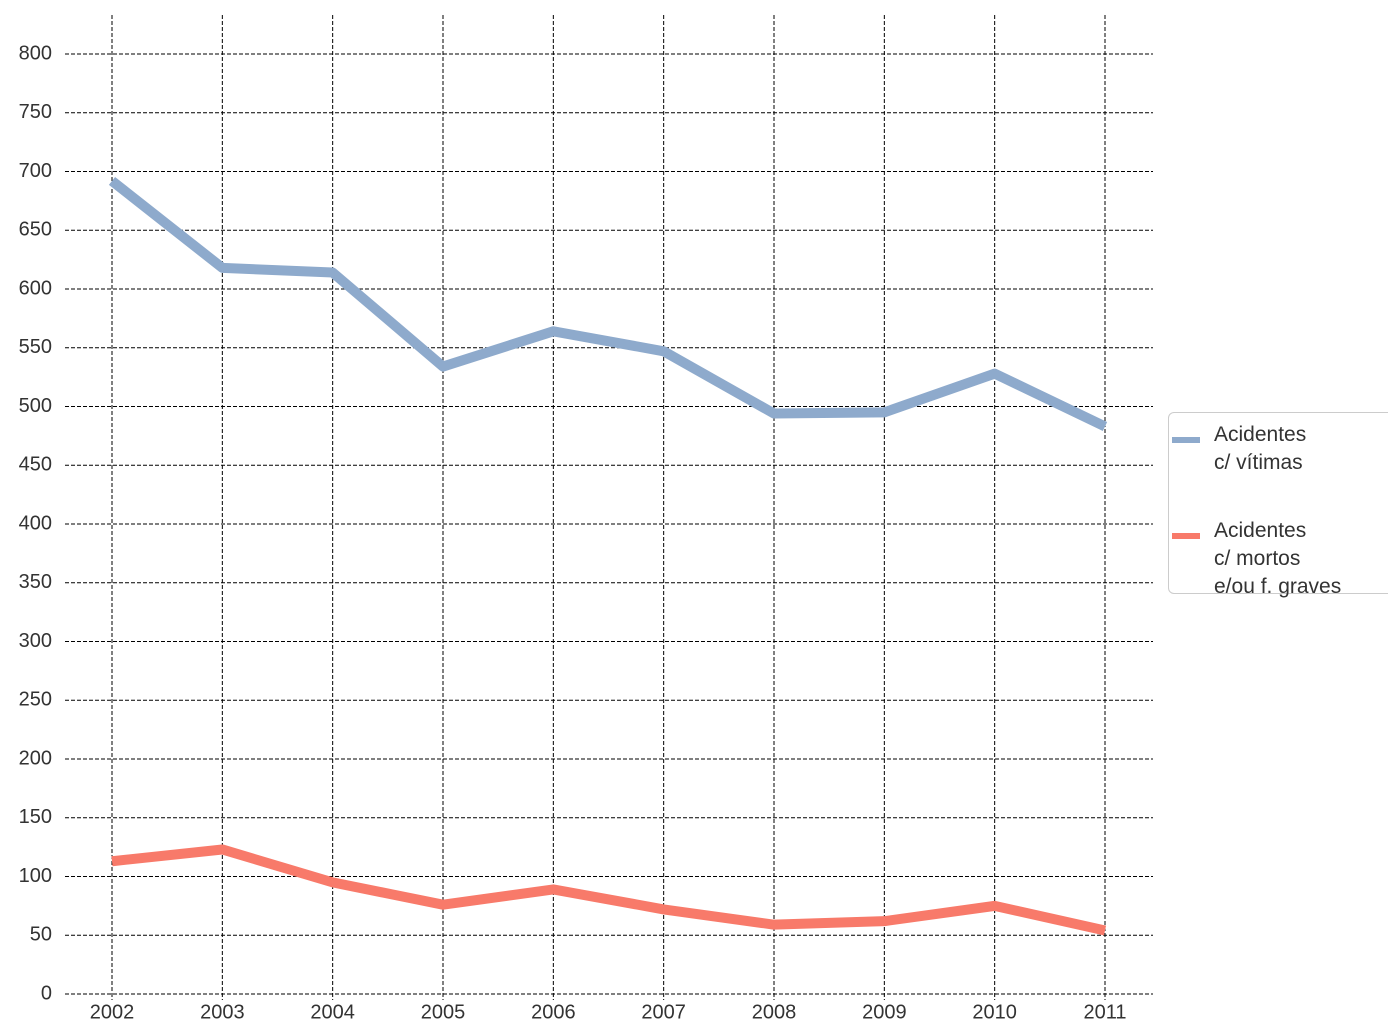 Image resolution: width=1388 pixels, height=1025 pixels. What do you see at coordinates (222, 1012) in the screenshot?
I see `x-tick-label: 2003` at bounding box center [222, 1012].